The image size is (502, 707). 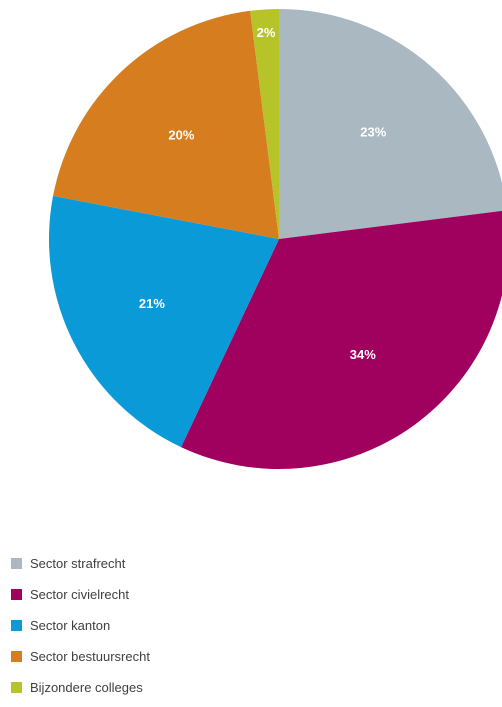 I want to click on legend-item: Sector kanton, so click(x=80, y=625).